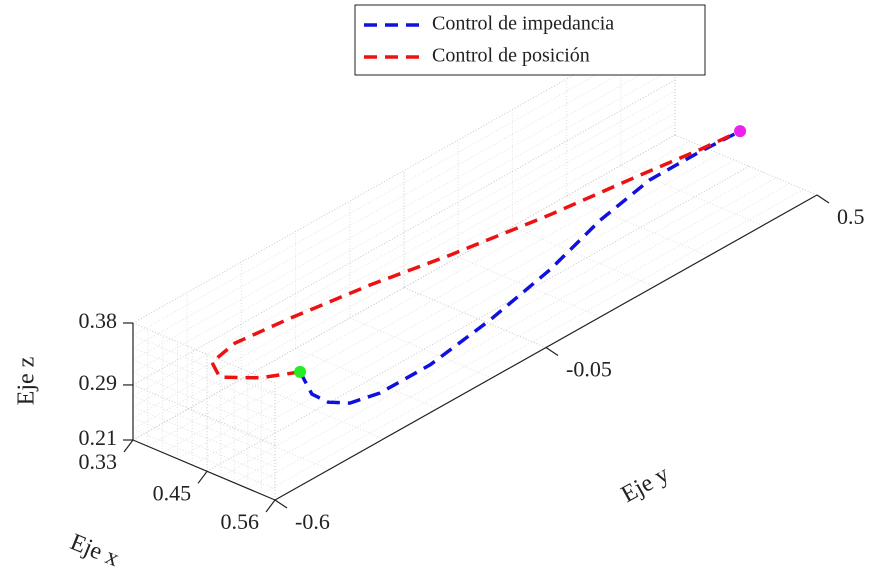 The height and width of the screenshot is (574, 884). Describe the element at coordinates (95, 550) in the screenshot. I see `x-axis-label: Eje x` at that location.